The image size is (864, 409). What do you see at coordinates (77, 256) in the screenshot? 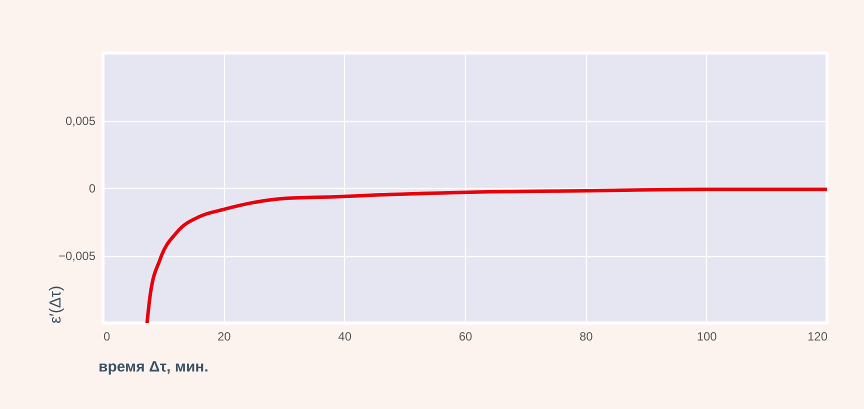
I see `y-tick-label: −0,005` at bounding box center [77, 256].